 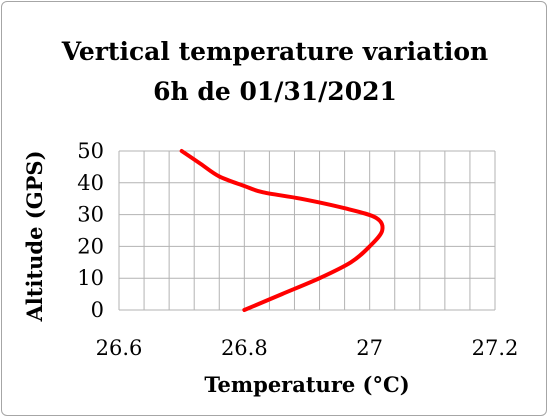 I want to click on series-layer, so click(x=282, y=230).